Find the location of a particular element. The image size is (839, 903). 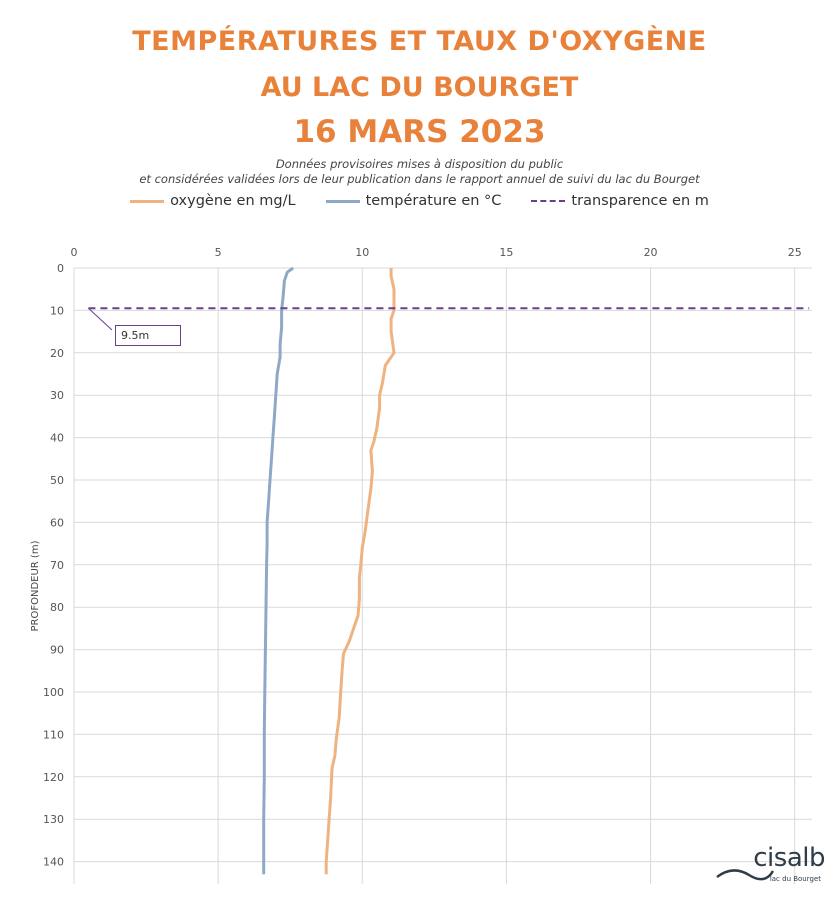

y-tick-label: 70 is located at coordinates (57, 565).